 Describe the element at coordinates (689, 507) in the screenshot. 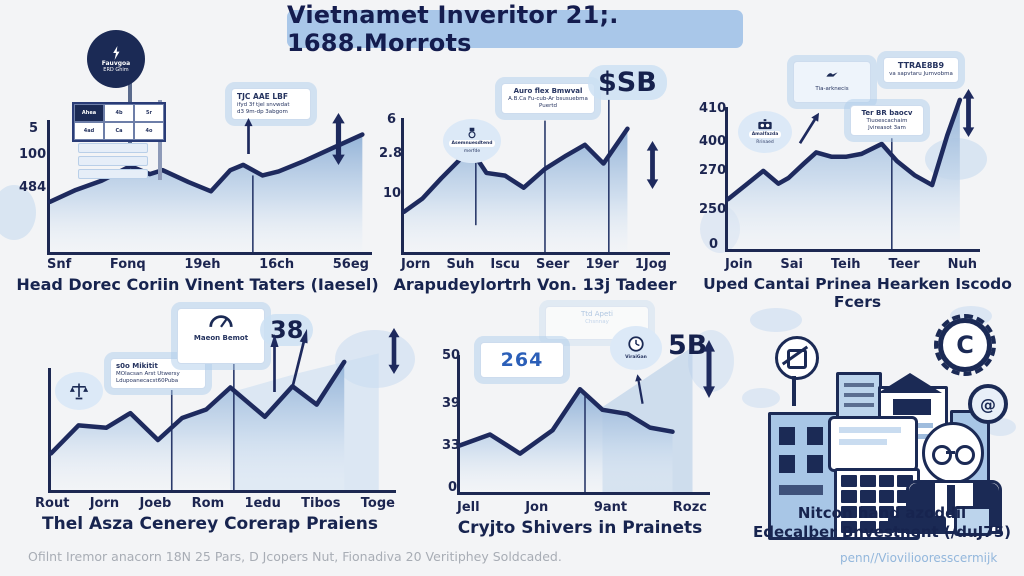

I see `x-tick-label: Rozc` at that location.